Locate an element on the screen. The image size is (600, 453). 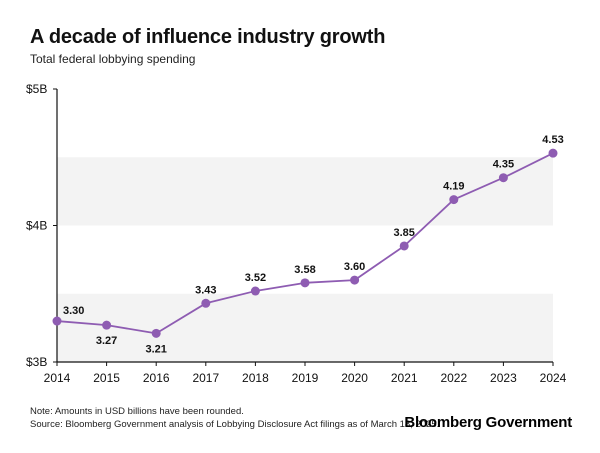
x-tick-label: 2015 is located at coordinates (106, 378).